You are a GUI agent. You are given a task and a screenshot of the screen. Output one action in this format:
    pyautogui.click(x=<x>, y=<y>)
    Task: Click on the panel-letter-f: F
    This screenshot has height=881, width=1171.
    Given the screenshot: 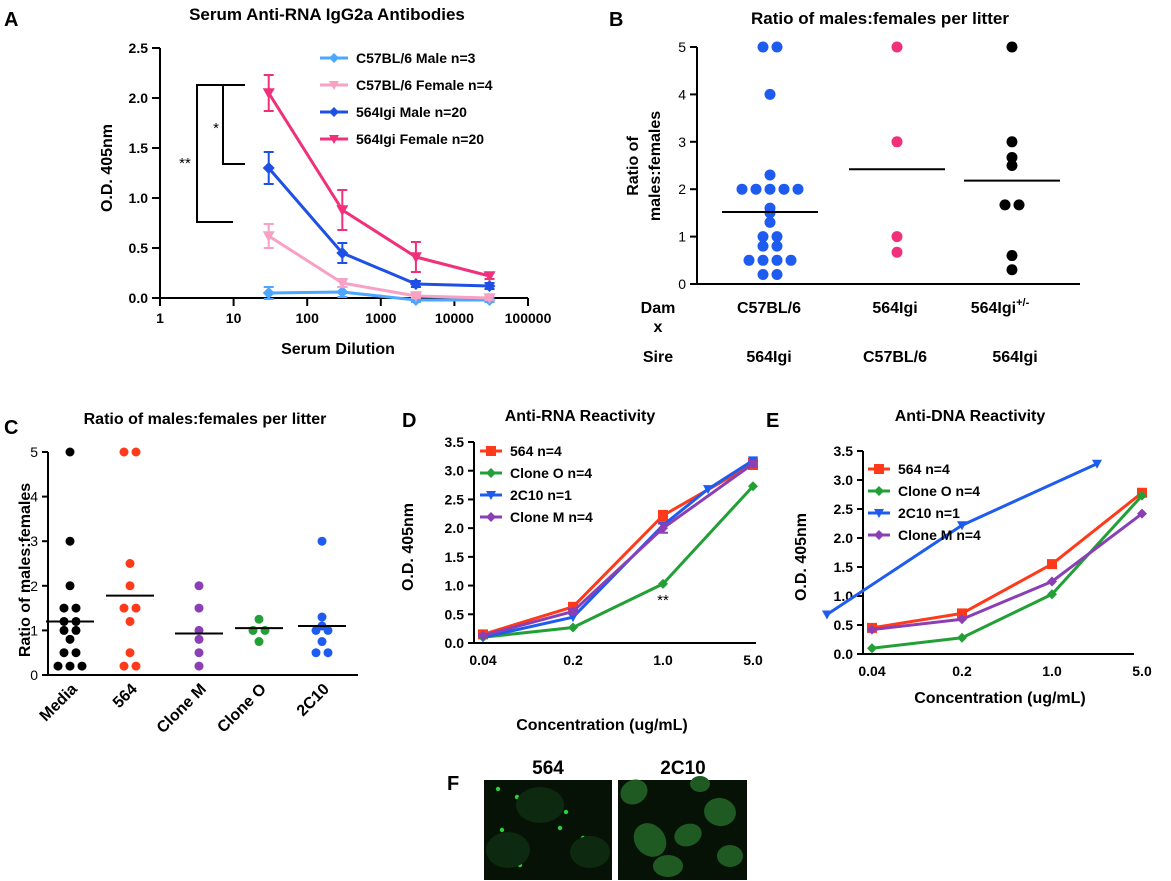 What is the action you would take?
    pyautogui.click(x=453, y=784)
    